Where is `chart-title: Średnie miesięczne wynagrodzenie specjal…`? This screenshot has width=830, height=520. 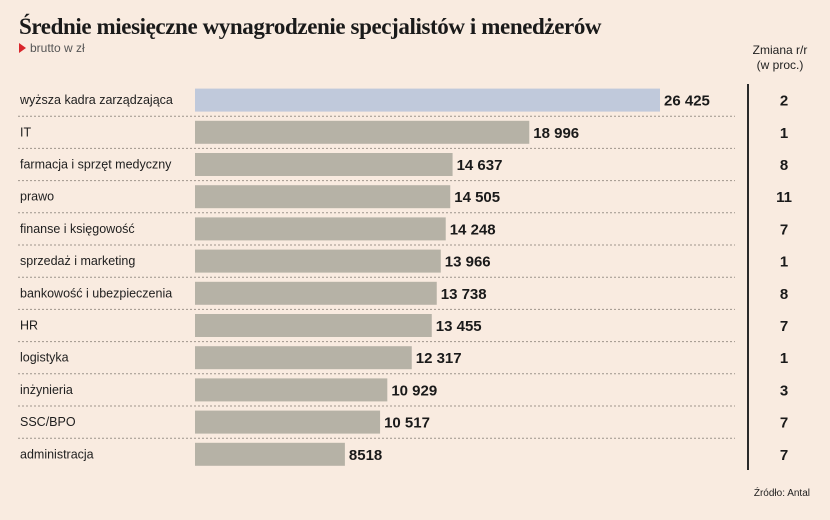 chart-title: Średnie miesięczne wynagrodzenie specjal… is located at coordinates (310, 26).